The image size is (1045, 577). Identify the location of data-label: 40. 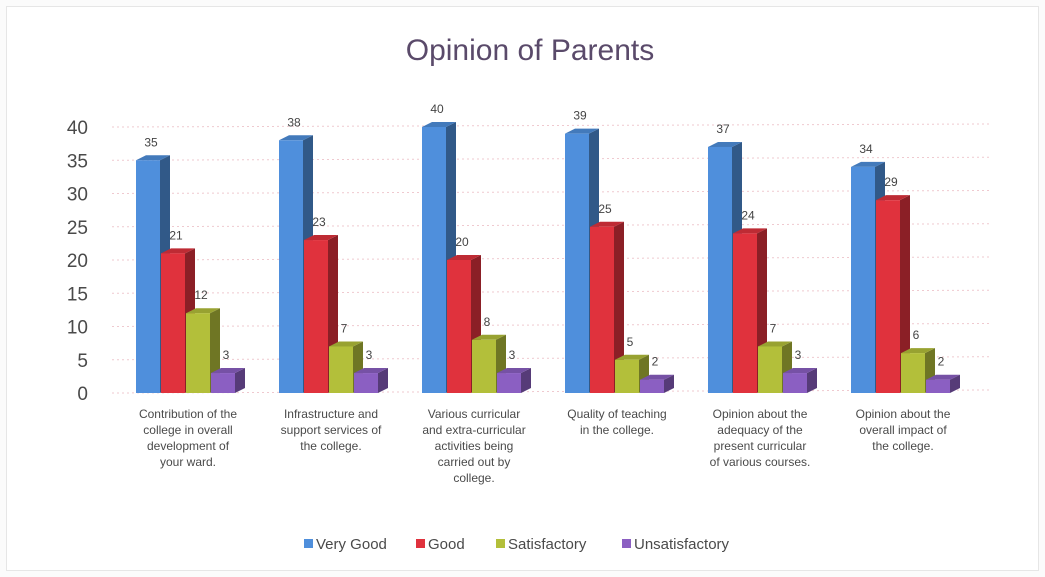
(437, 109).